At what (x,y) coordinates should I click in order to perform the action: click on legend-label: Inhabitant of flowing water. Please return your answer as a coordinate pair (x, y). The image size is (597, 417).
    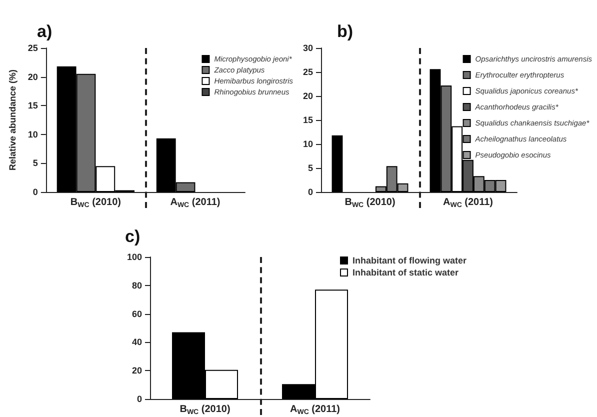
    Looking at the image, I should click on (409, 261).